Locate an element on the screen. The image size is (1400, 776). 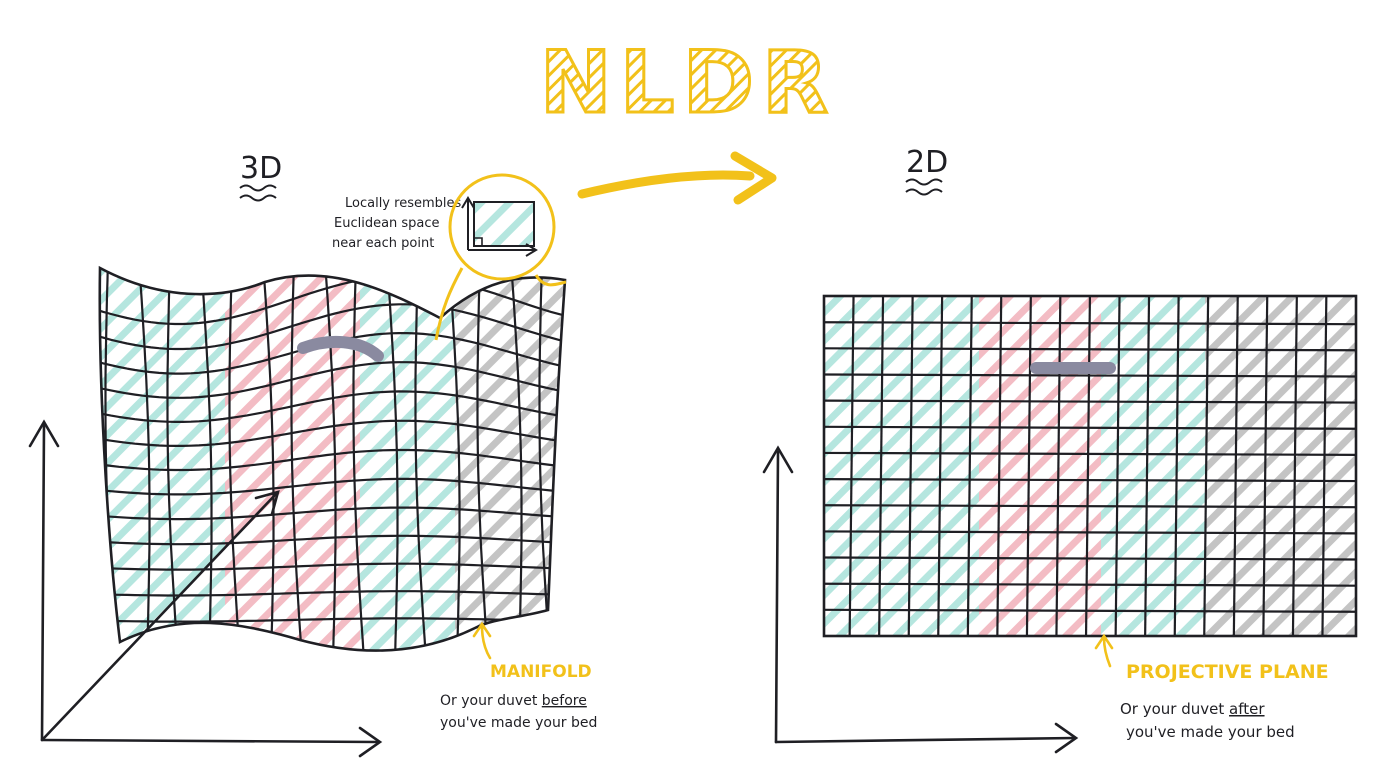
label-2d: 2D is located at coordinates (927, 162).